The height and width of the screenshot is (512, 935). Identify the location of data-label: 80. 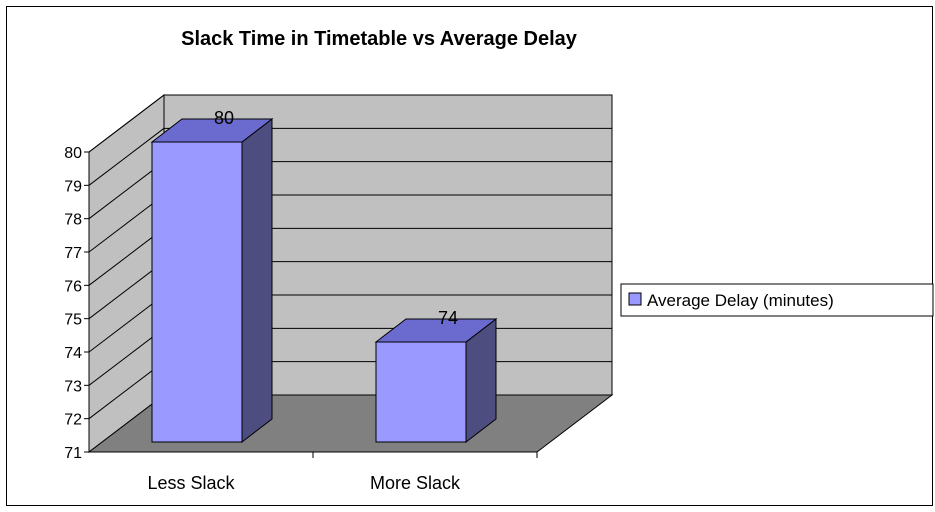
(224, 118).